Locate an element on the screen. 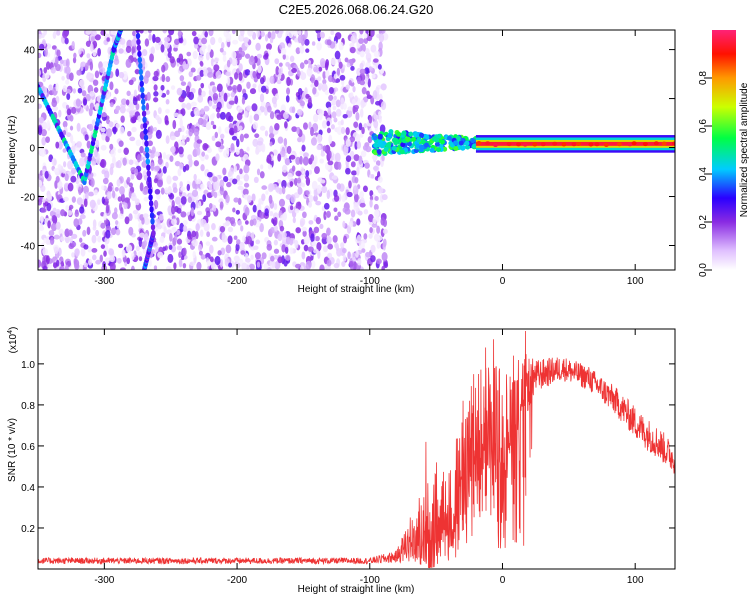 Image resolution: width=750 pixels, height=600 pixels. snr-xtick-label: -300 is located at coordinates (104, 580).